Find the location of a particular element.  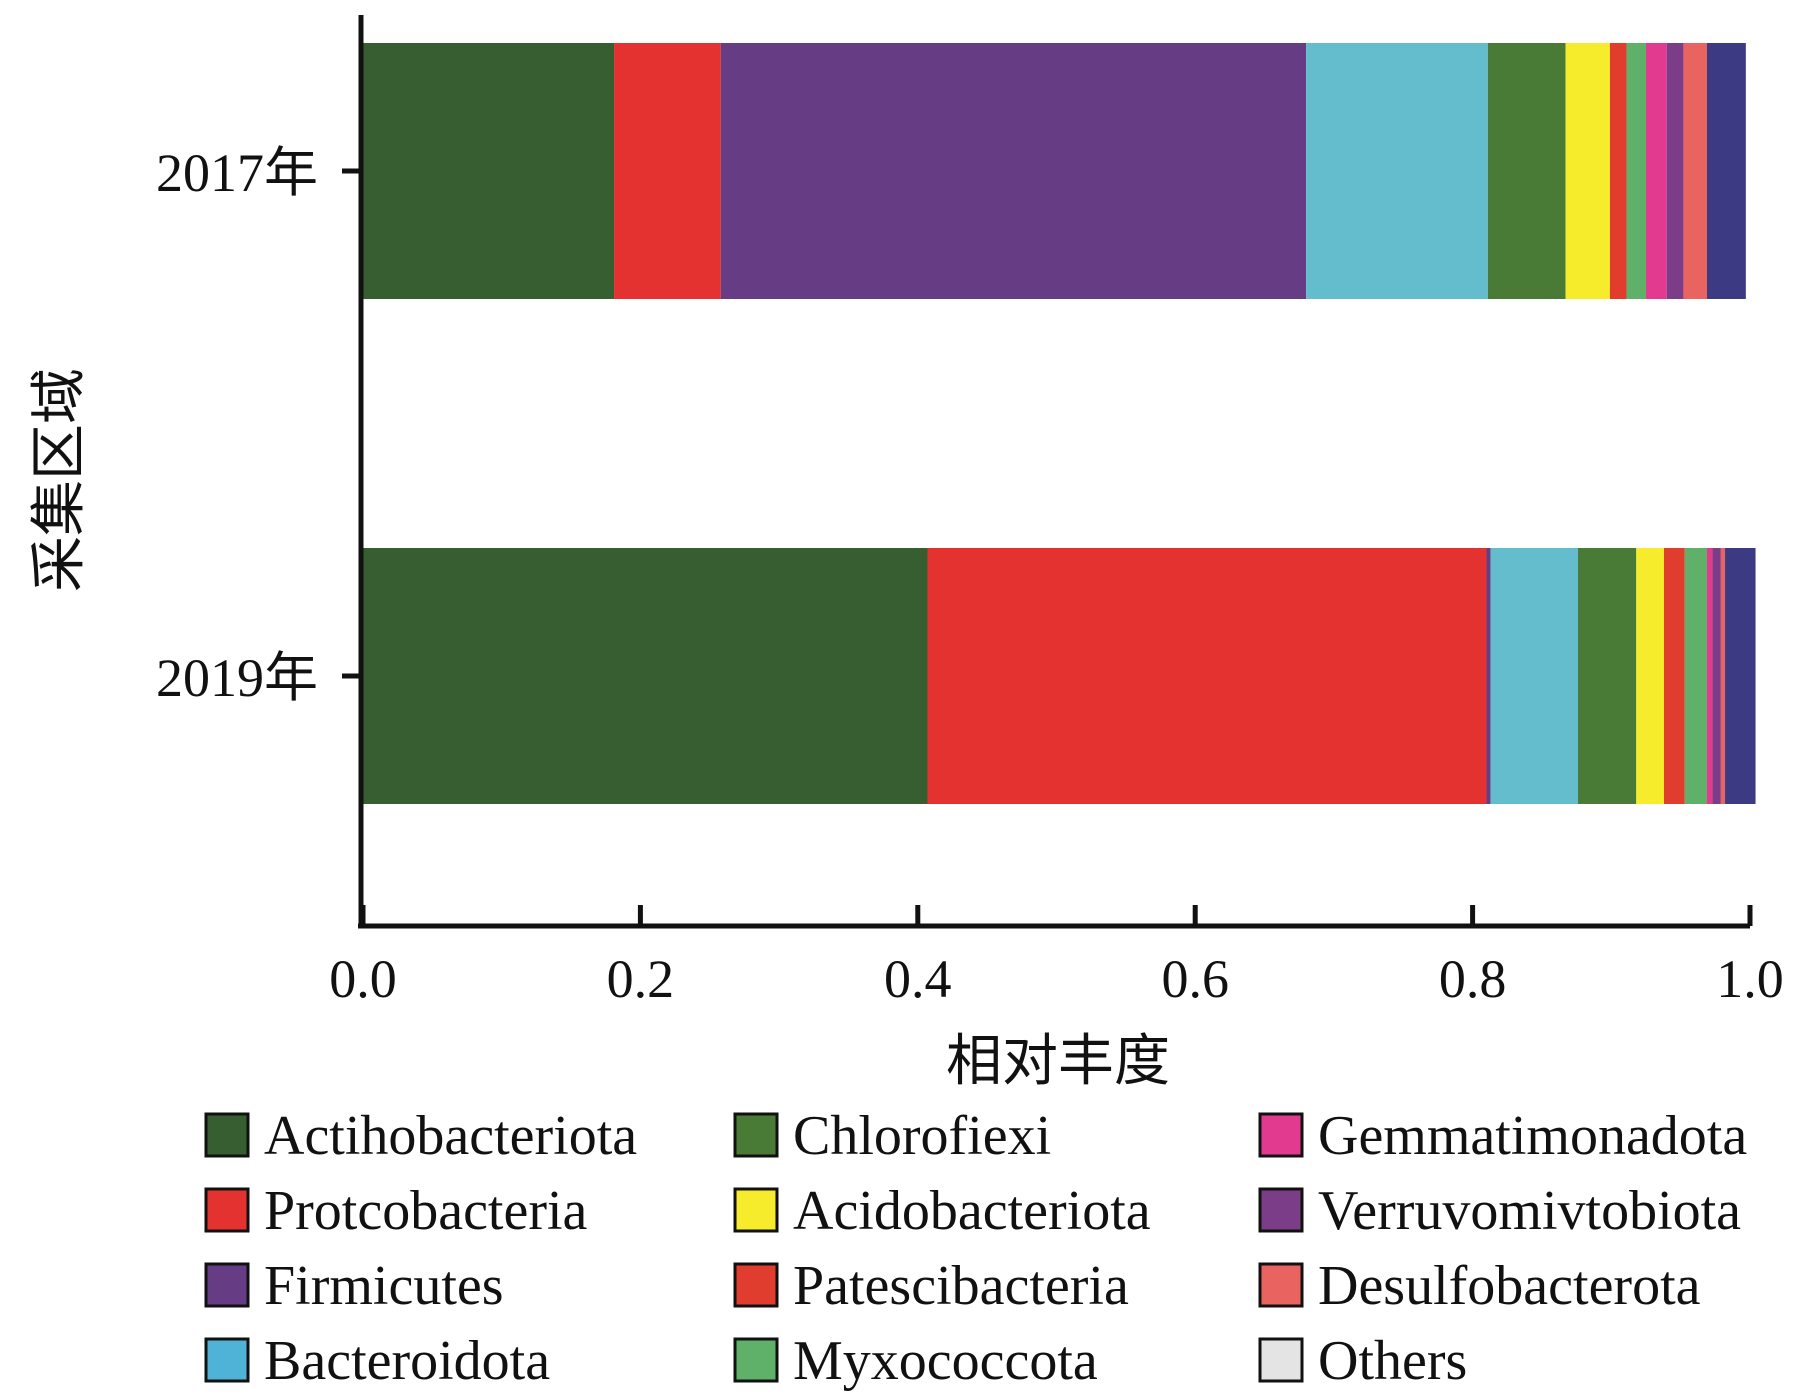

legend-label-firmicutes: Firmicutes is located at coordinates (384, 1286).